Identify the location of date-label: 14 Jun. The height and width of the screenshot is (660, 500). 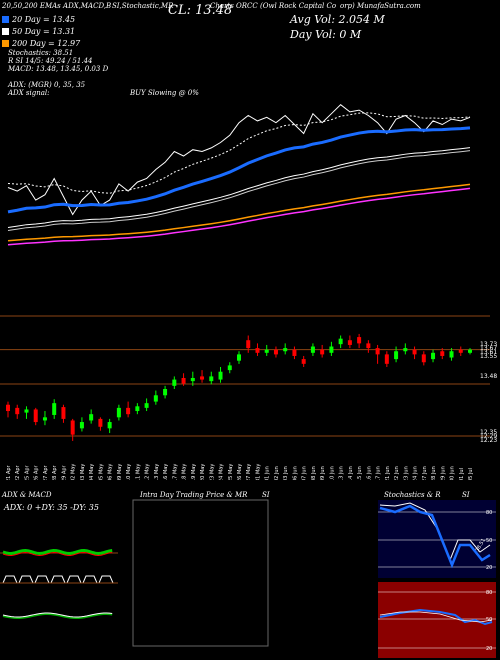
(351, 473).